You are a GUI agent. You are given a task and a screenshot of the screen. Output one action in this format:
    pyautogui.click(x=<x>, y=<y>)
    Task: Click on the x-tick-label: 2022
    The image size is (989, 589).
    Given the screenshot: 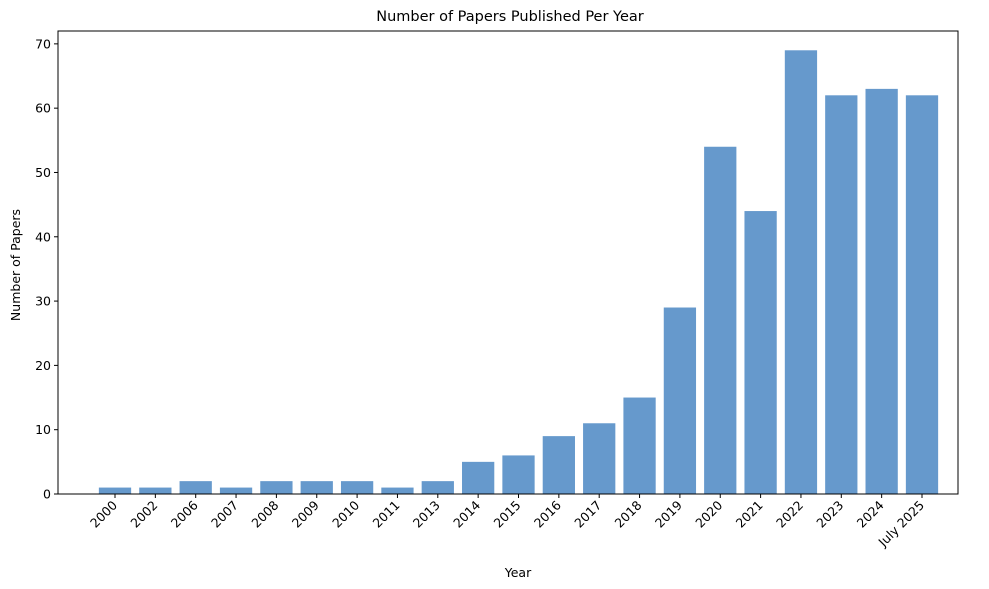 What is the action you would take?
    pyautogui.click(x=789, y=514)
    